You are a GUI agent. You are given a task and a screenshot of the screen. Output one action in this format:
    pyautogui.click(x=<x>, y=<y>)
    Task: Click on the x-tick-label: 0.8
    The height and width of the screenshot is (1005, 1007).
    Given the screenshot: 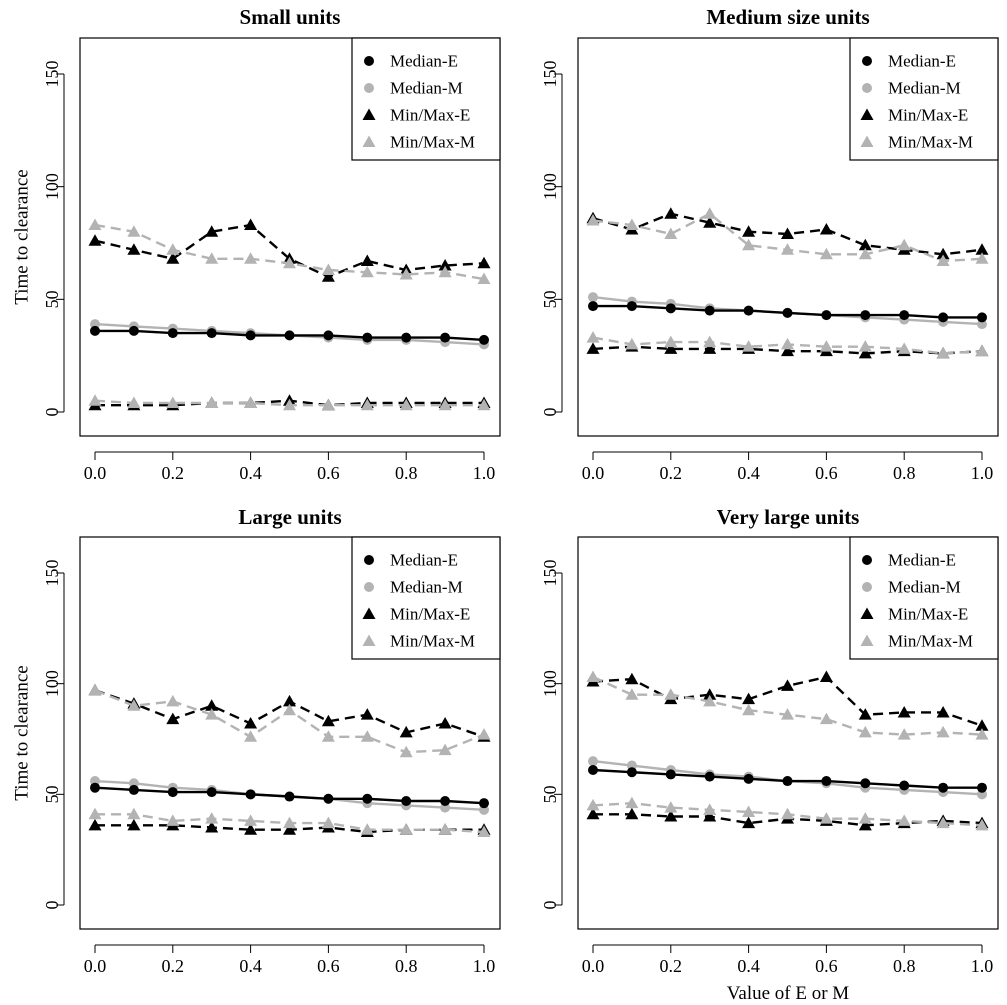 What is the action you would take?
    pyautogui.click(x=406, y=473)
    